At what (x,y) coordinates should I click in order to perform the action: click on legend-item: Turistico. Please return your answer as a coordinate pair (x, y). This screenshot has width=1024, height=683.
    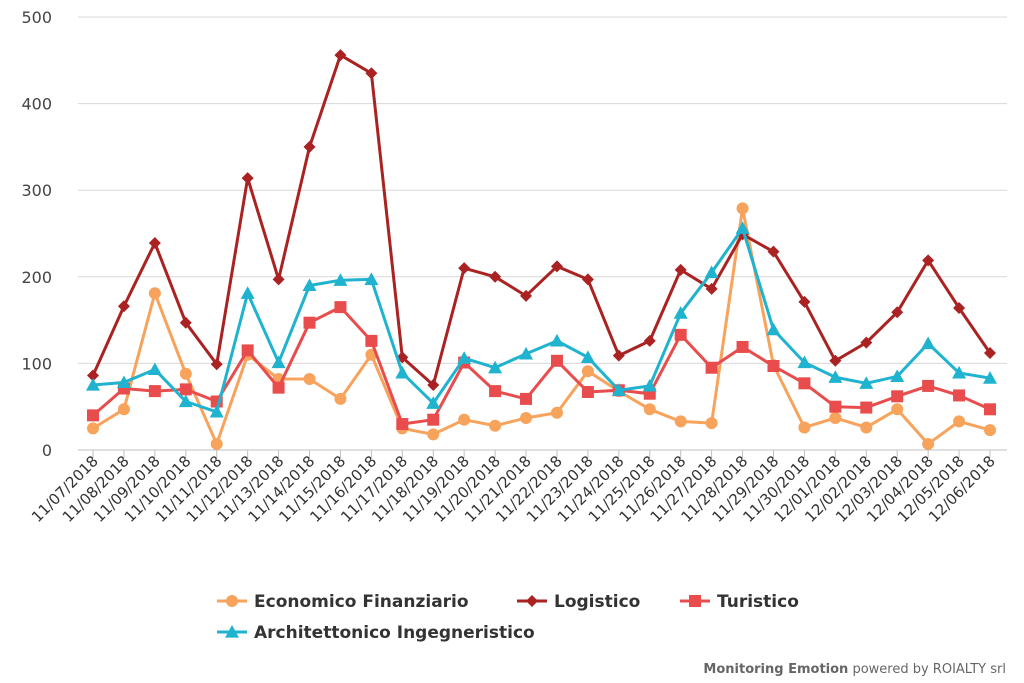
    Looking at the image, I should click on (739, 602).